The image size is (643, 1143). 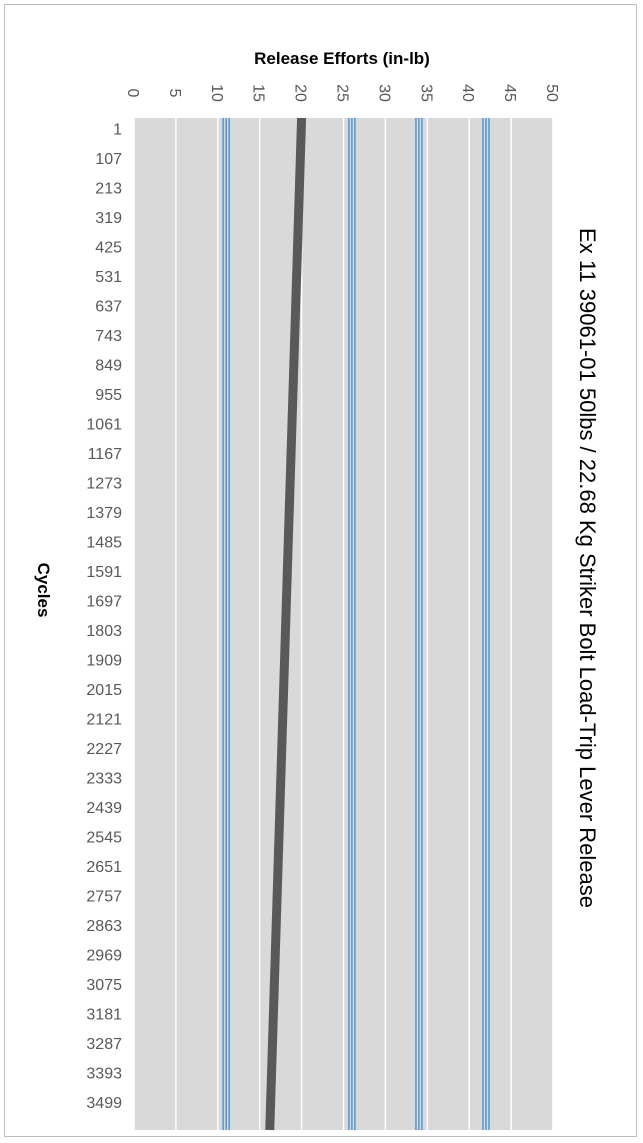 I want to click on category-tick-label: 1485, so click(x=104, y=543).